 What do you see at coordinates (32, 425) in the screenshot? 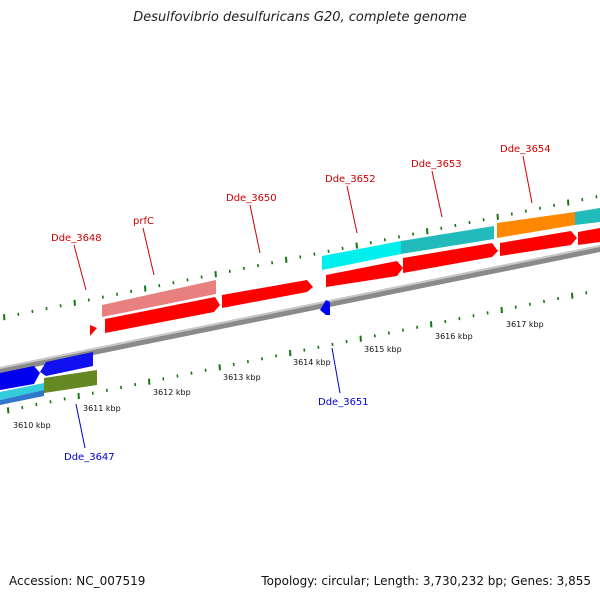
I see `scale-label: 3610 kbp` at bounding box center [32, 425].